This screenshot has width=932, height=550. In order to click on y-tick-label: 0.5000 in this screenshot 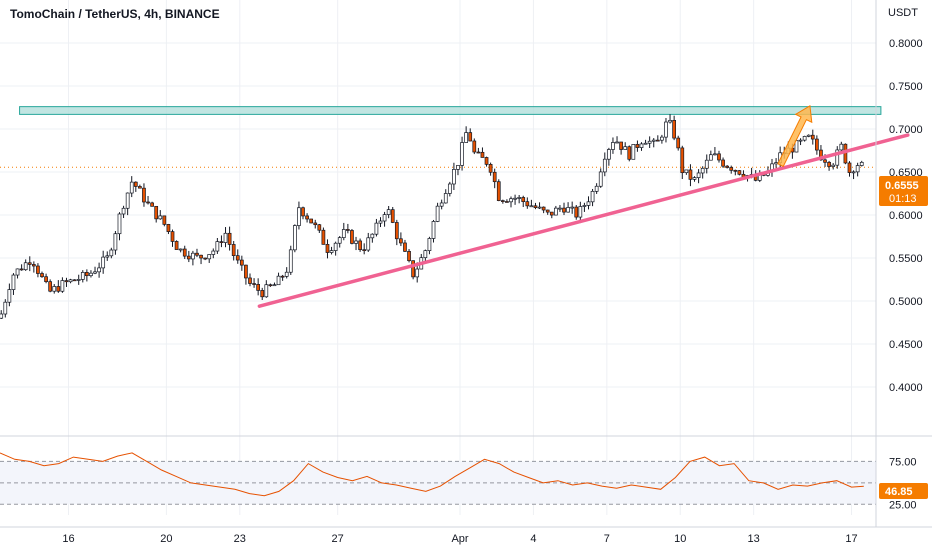, I will do `click(906, 302)`.